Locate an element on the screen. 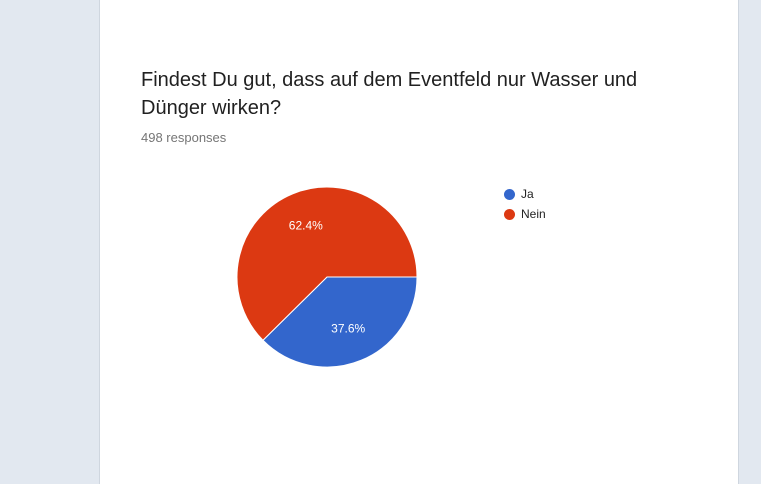 Image resolution: width=761 pixels, height=484 pixels. pie-chart: 37.6% 62.4% is located at coordinates (327, 277).